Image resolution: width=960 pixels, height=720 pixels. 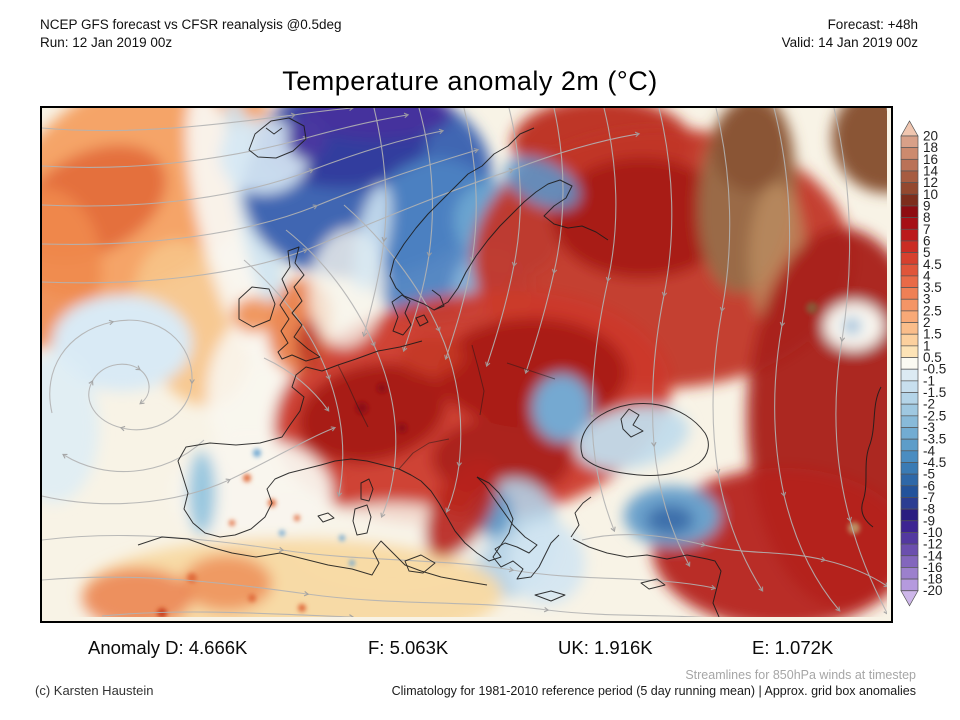 I want to click on svg-text: 0.5, so click(x=932, y=357).